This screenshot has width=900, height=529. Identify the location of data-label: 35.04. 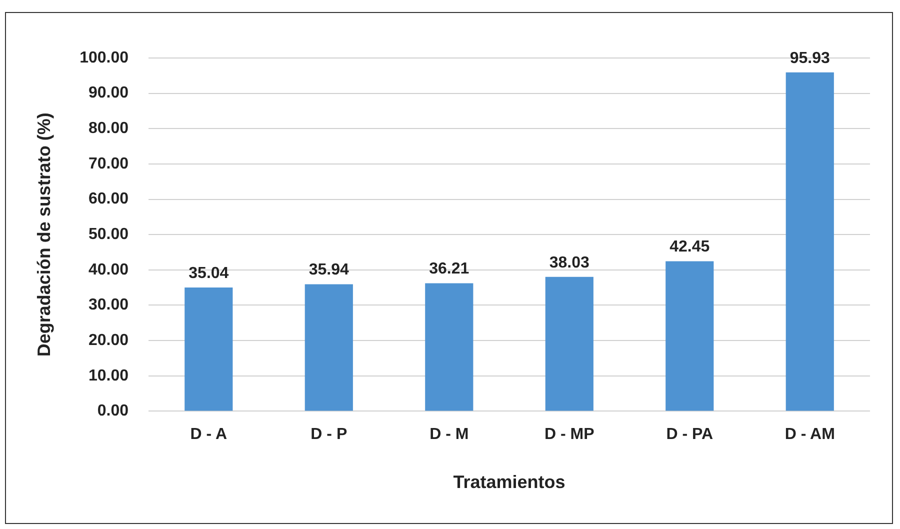
(208, 273).